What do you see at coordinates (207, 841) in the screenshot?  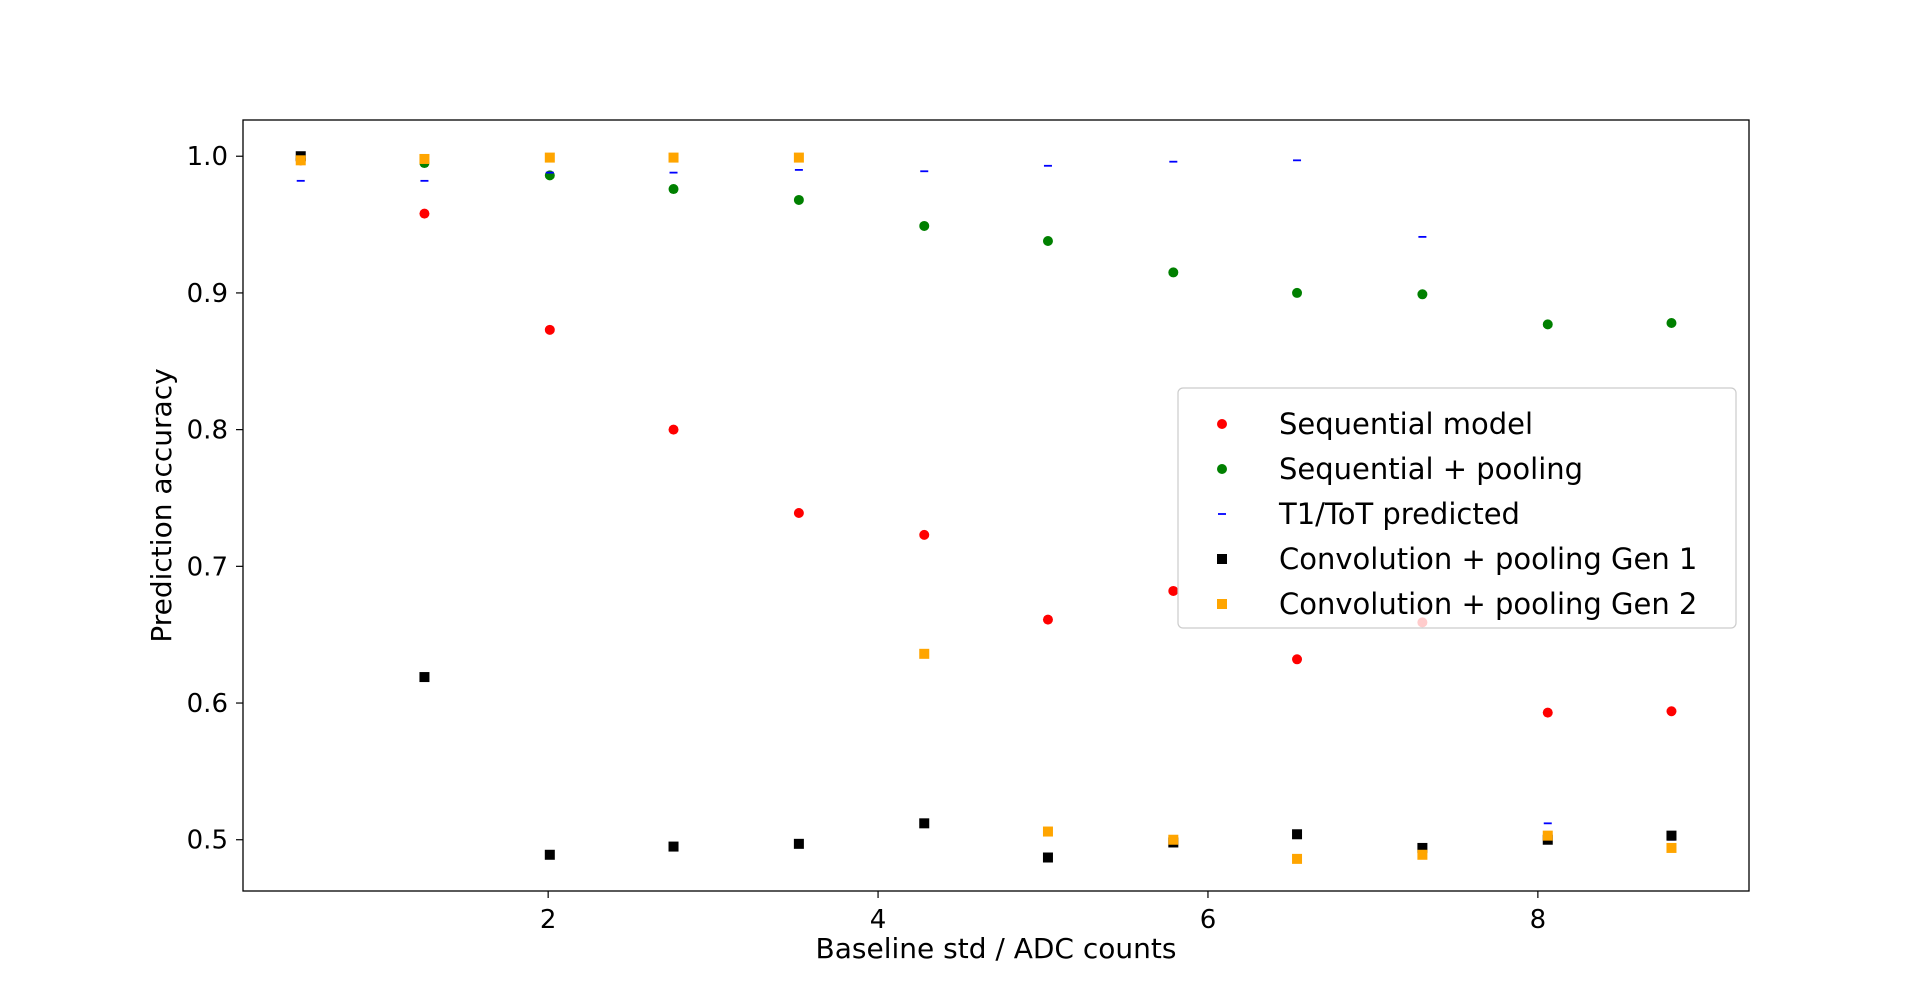 I see `y-tick-label: 0.5` at bounding box center [207, 841].